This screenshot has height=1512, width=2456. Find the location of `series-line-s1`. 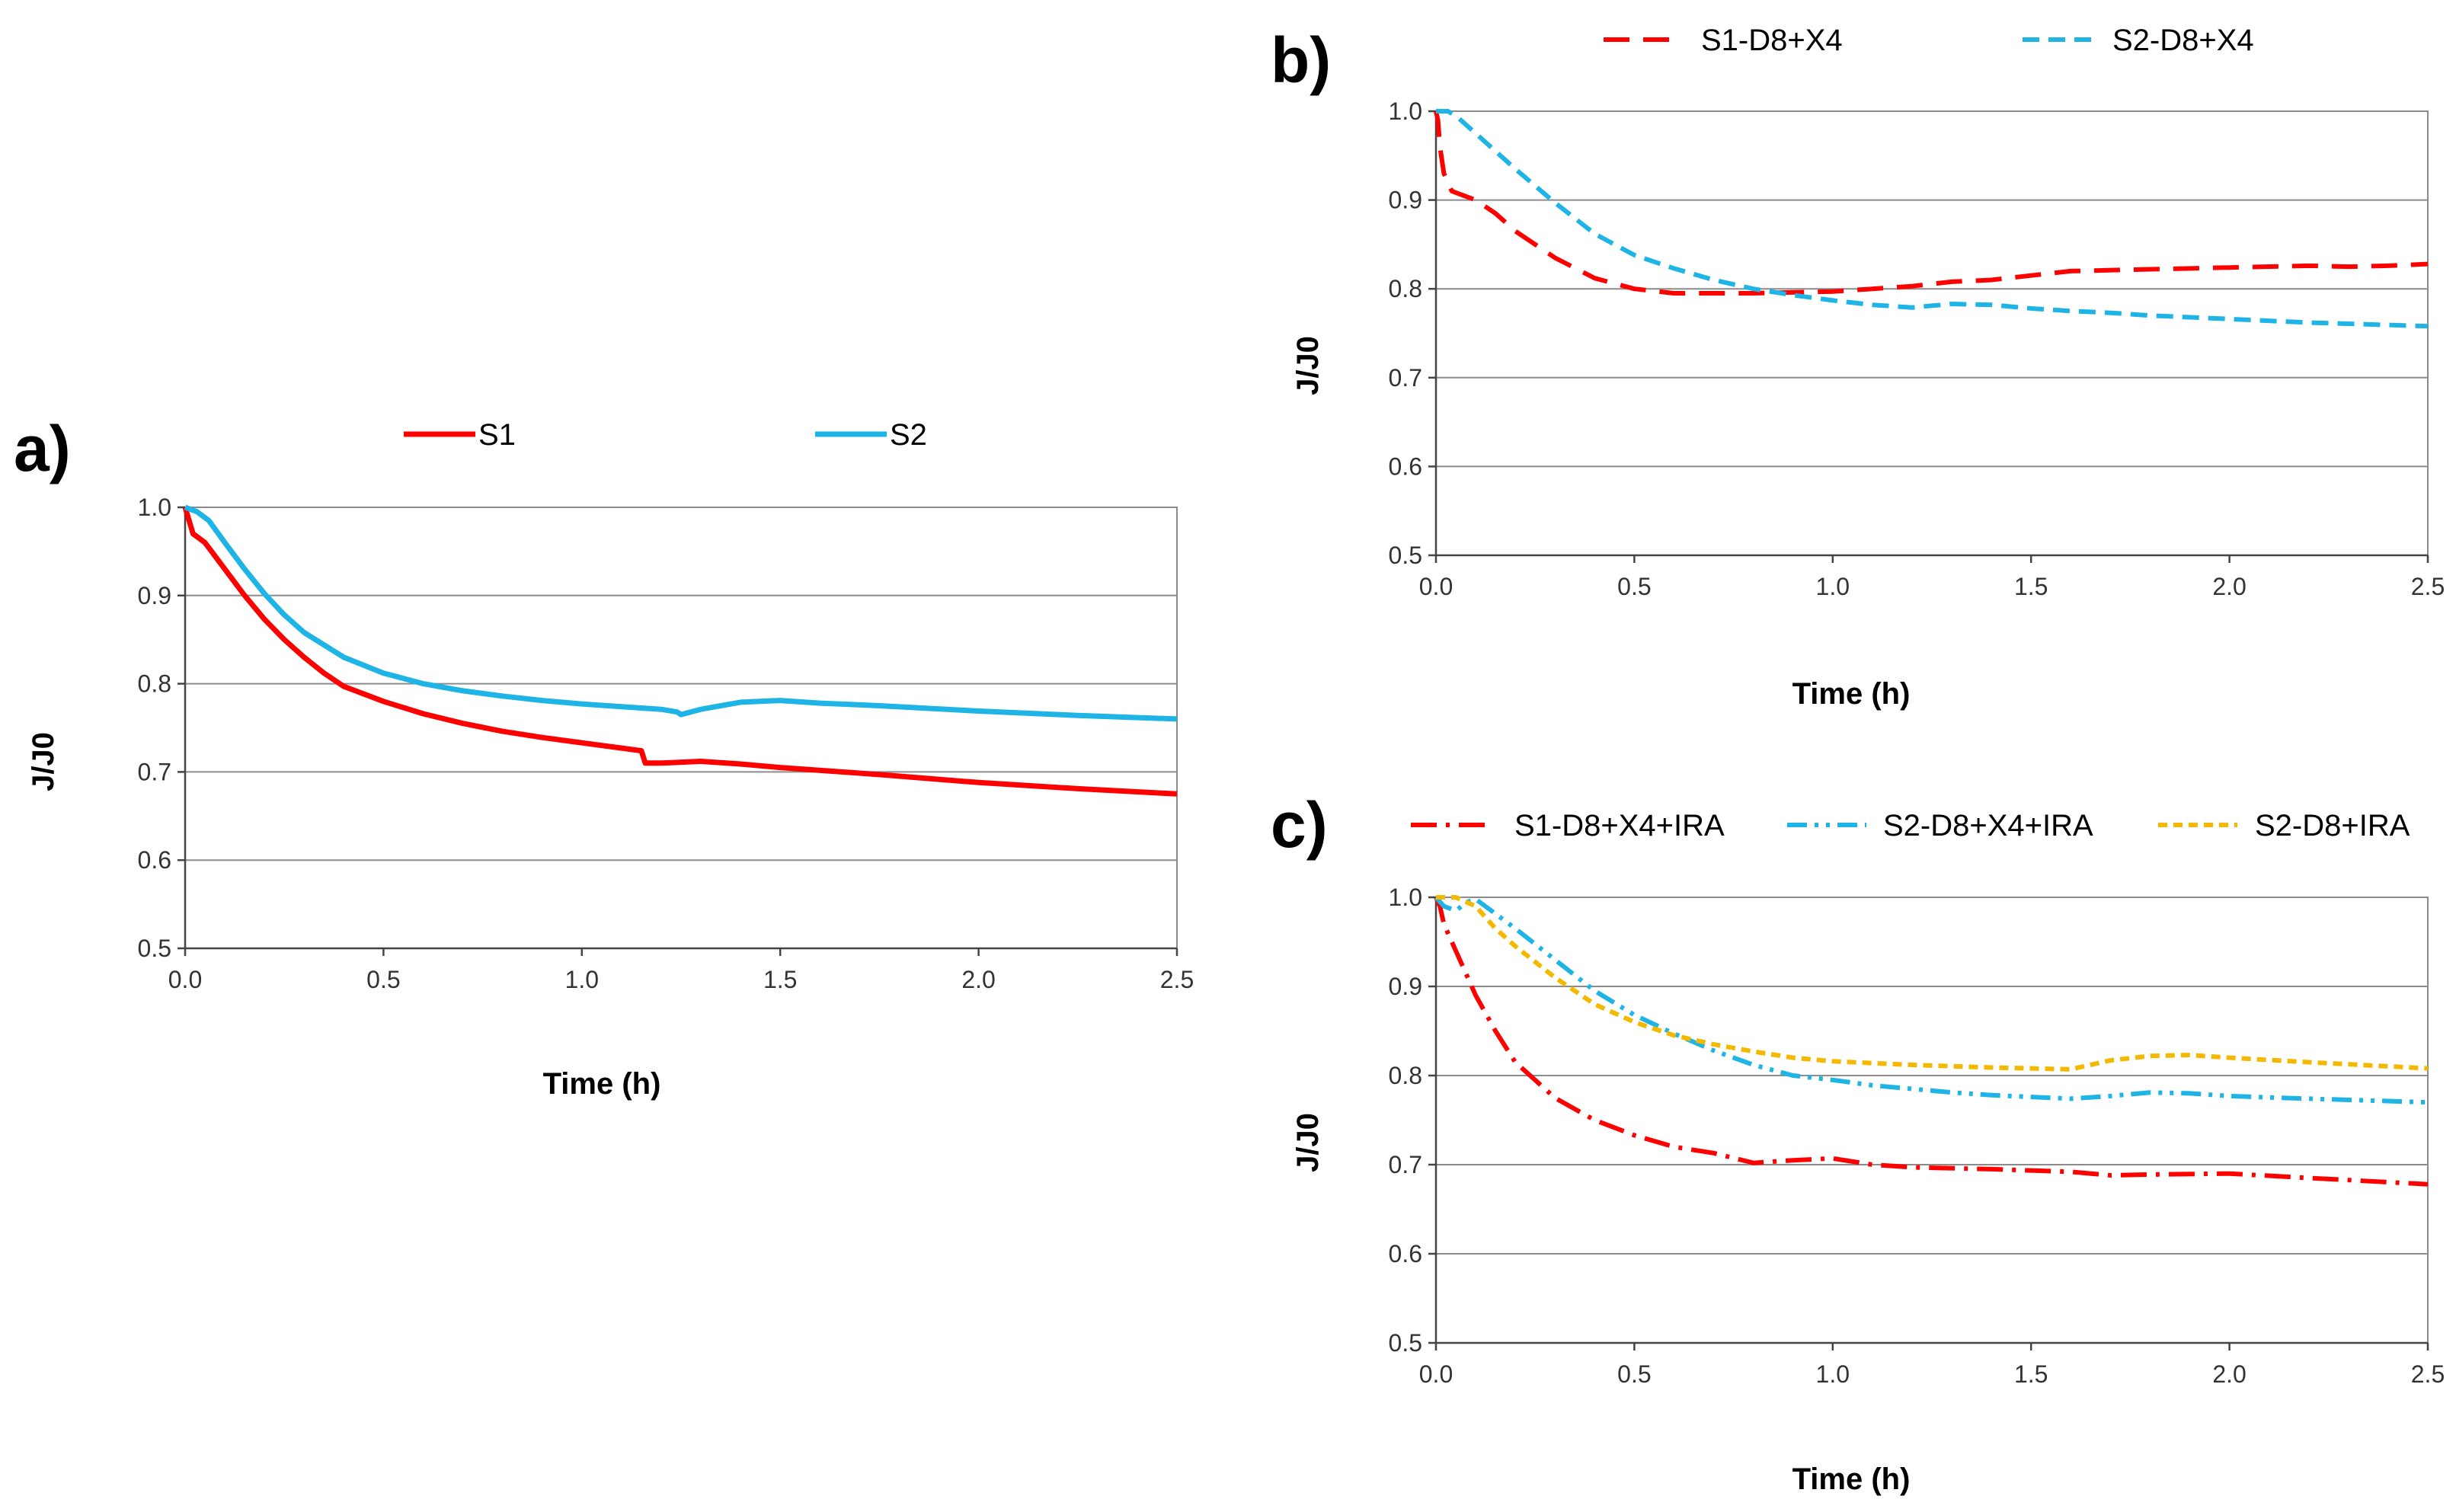

series-line-s1 is located at coordinates (680, 651).